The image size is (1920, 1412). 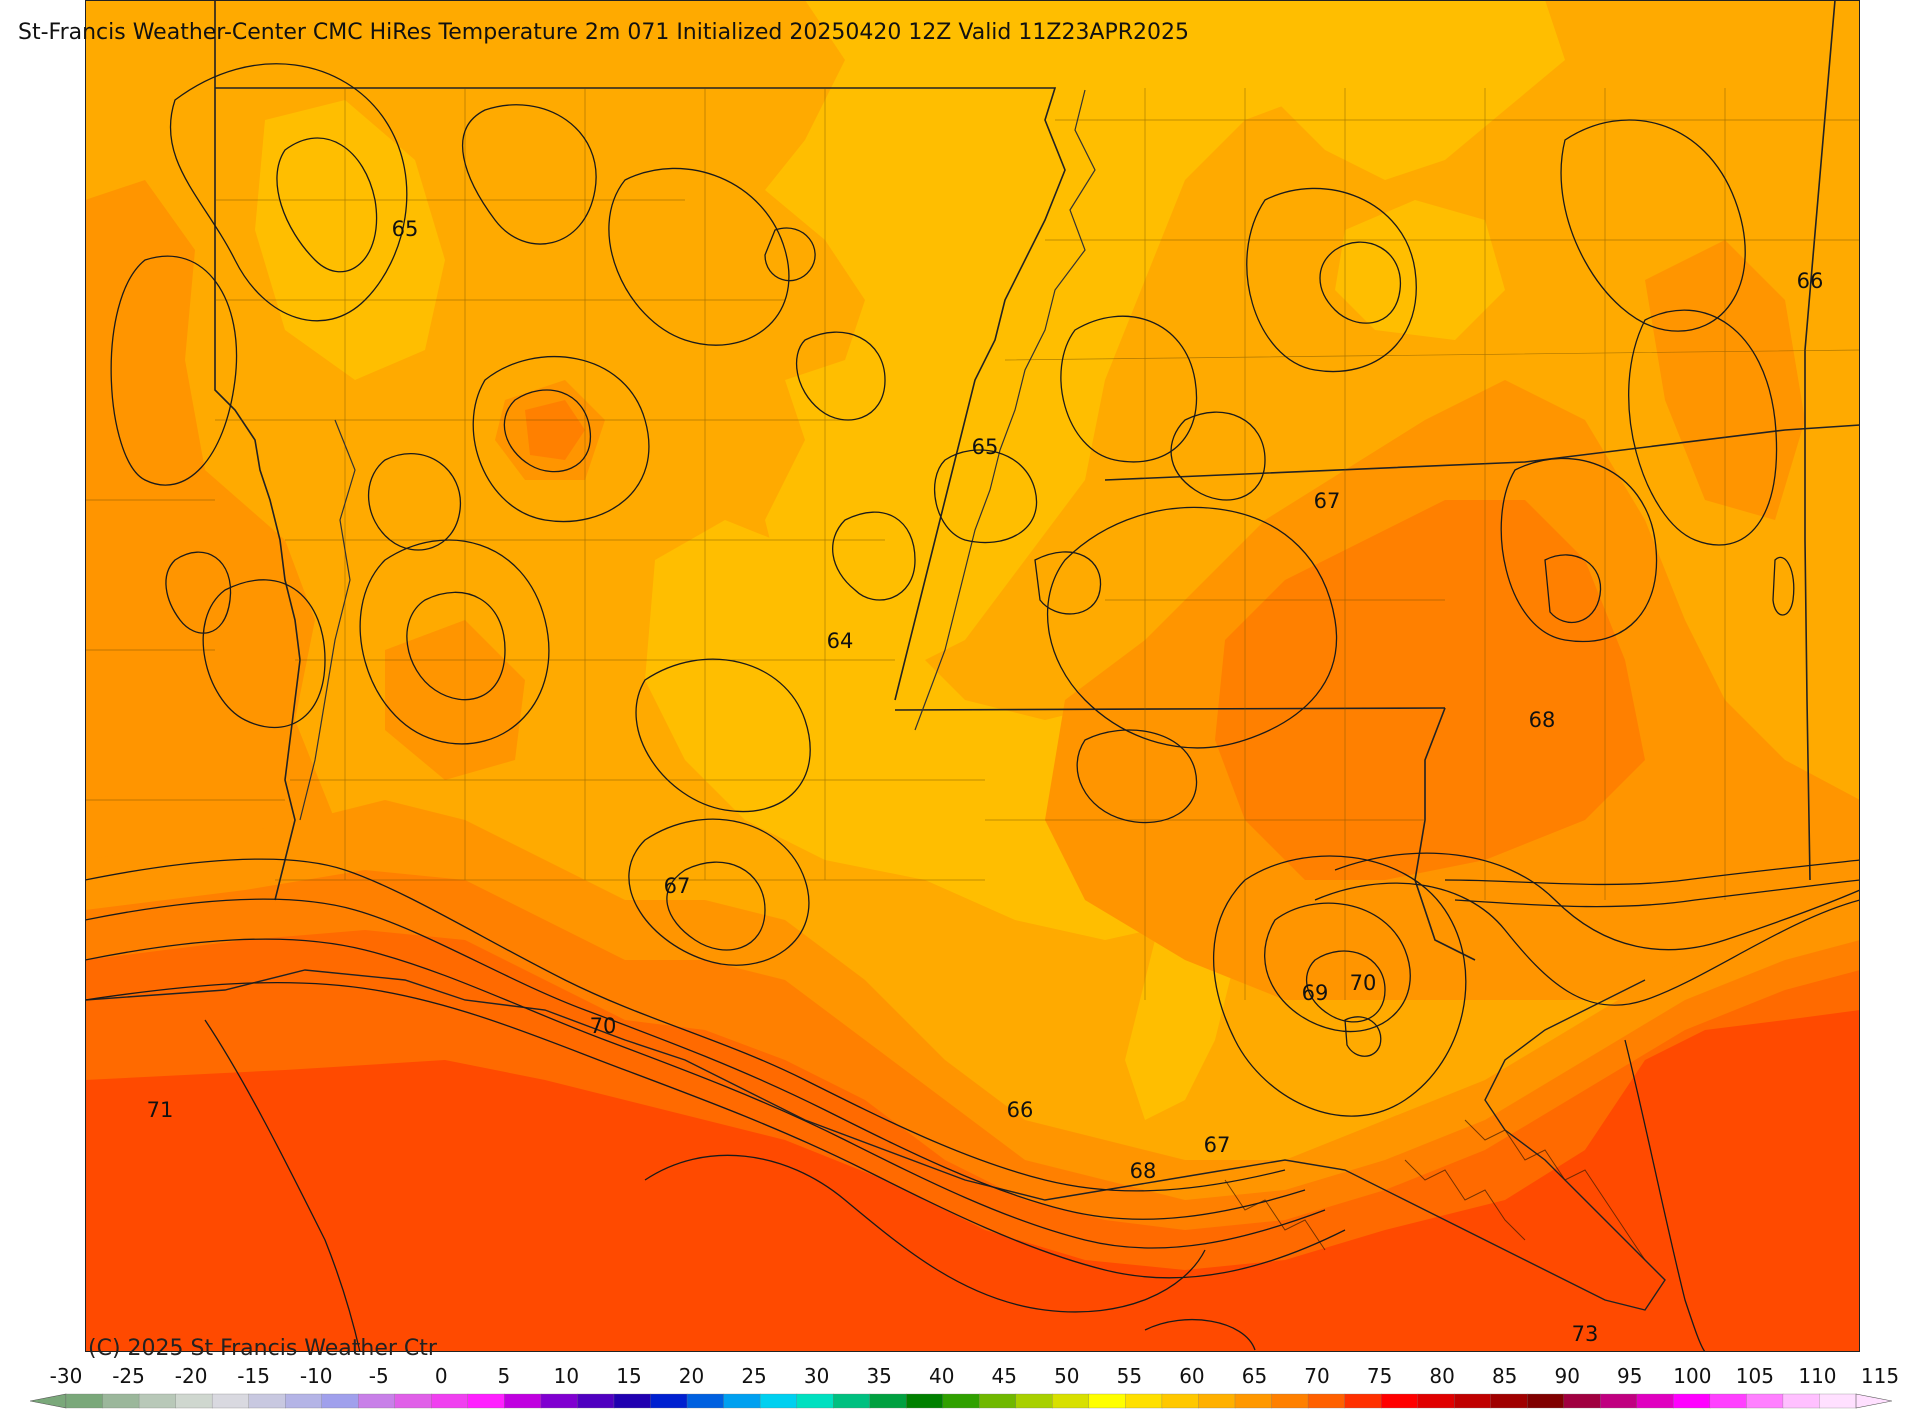 What do you see at coordinates (1143, 1171) in the screenshot?
I see `contour-label: 68` at bounding box center [1143, 1171].